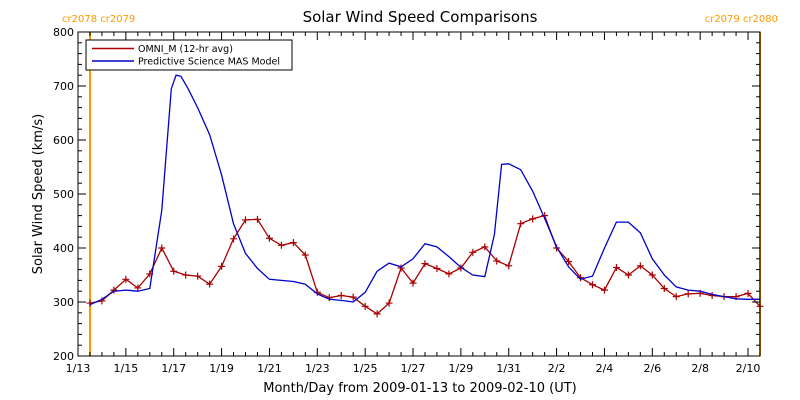 This screenshot has height=400, width=800. What do you see at coordinates (317, 368) in the screenshot?
I see `x-tick-label: 1/23` at bounding box center [317, 368].